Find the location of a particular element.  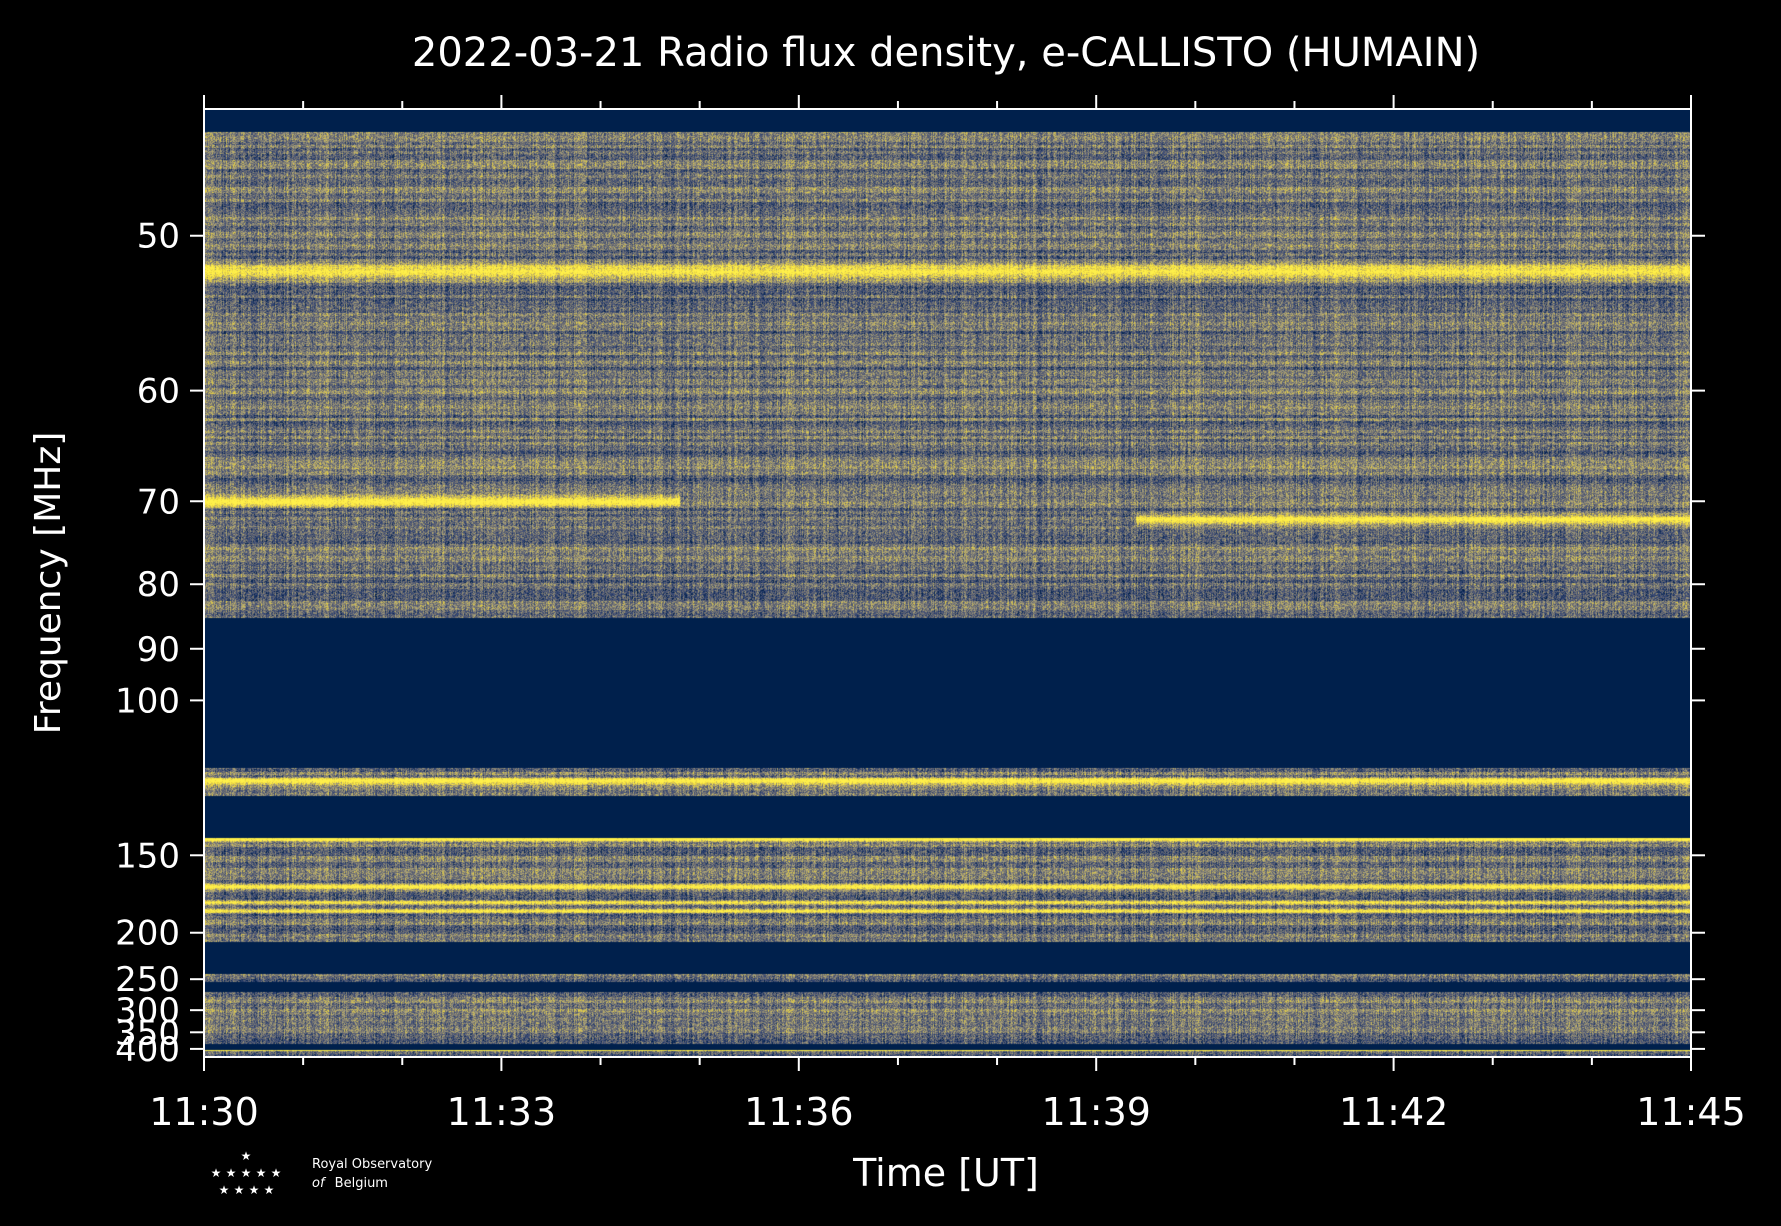

y-tick-label: 70 is located at coordinates (158, 502).